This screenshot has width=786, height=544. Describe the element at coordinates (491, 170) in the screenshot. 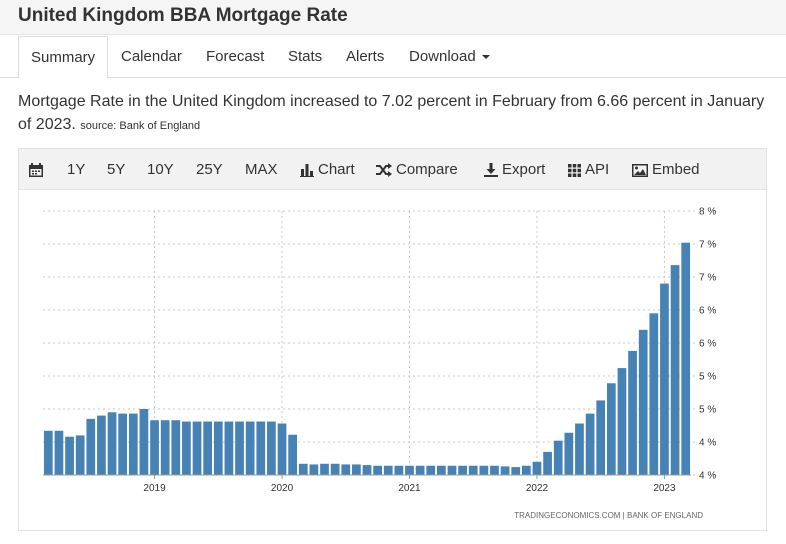

I see `download-icon` at that location.